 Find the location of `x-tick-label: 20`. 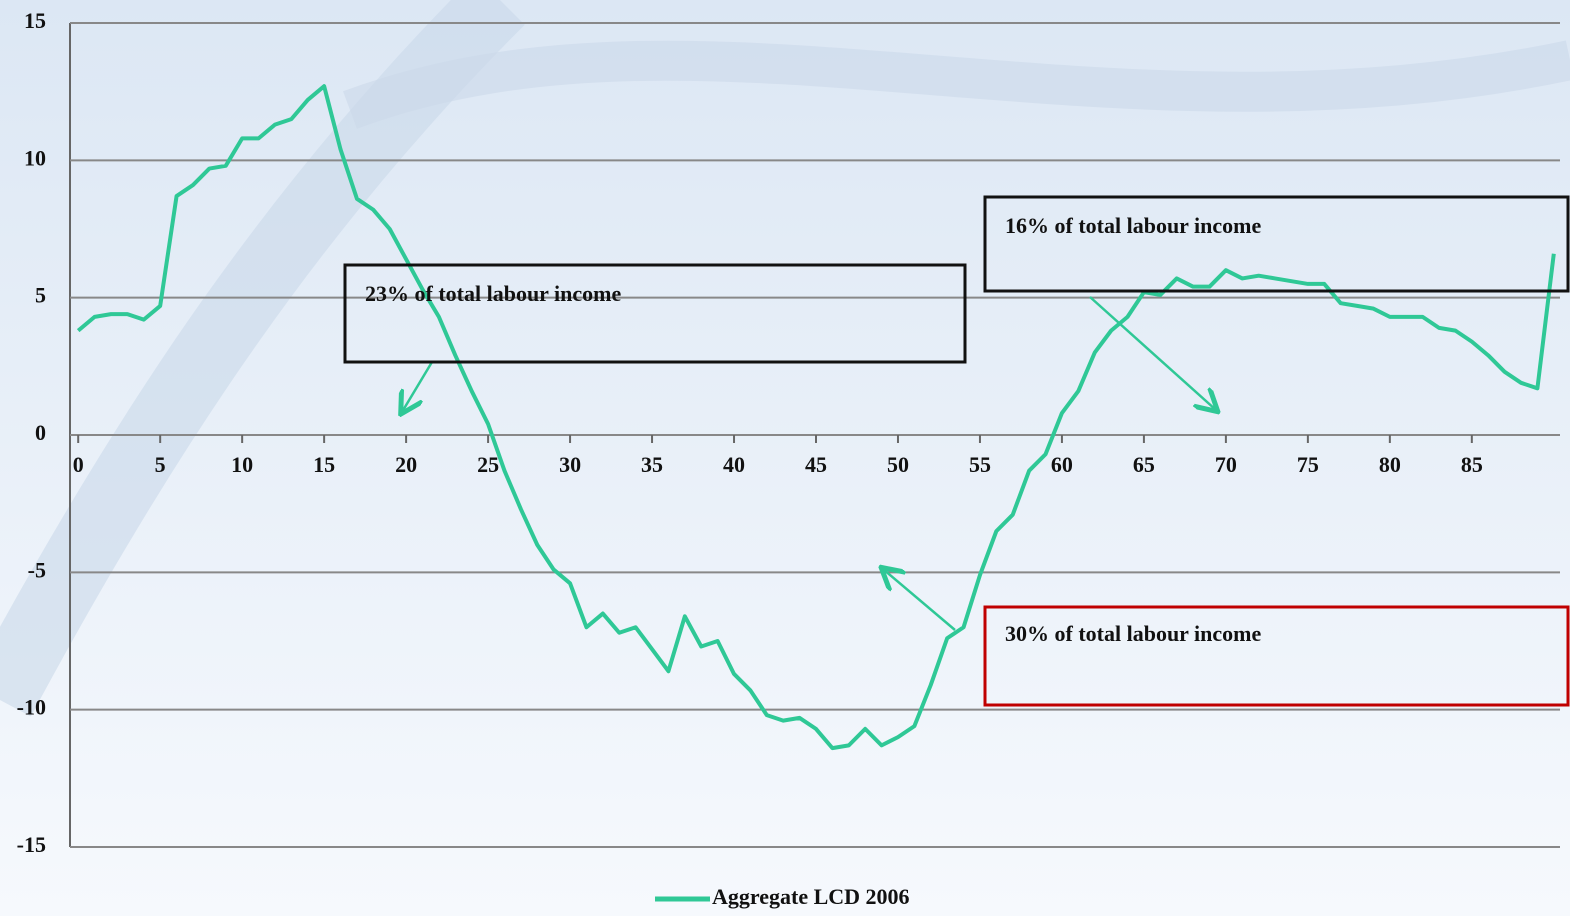

x-tick-label: 20 is located at coordinates (406, 464).